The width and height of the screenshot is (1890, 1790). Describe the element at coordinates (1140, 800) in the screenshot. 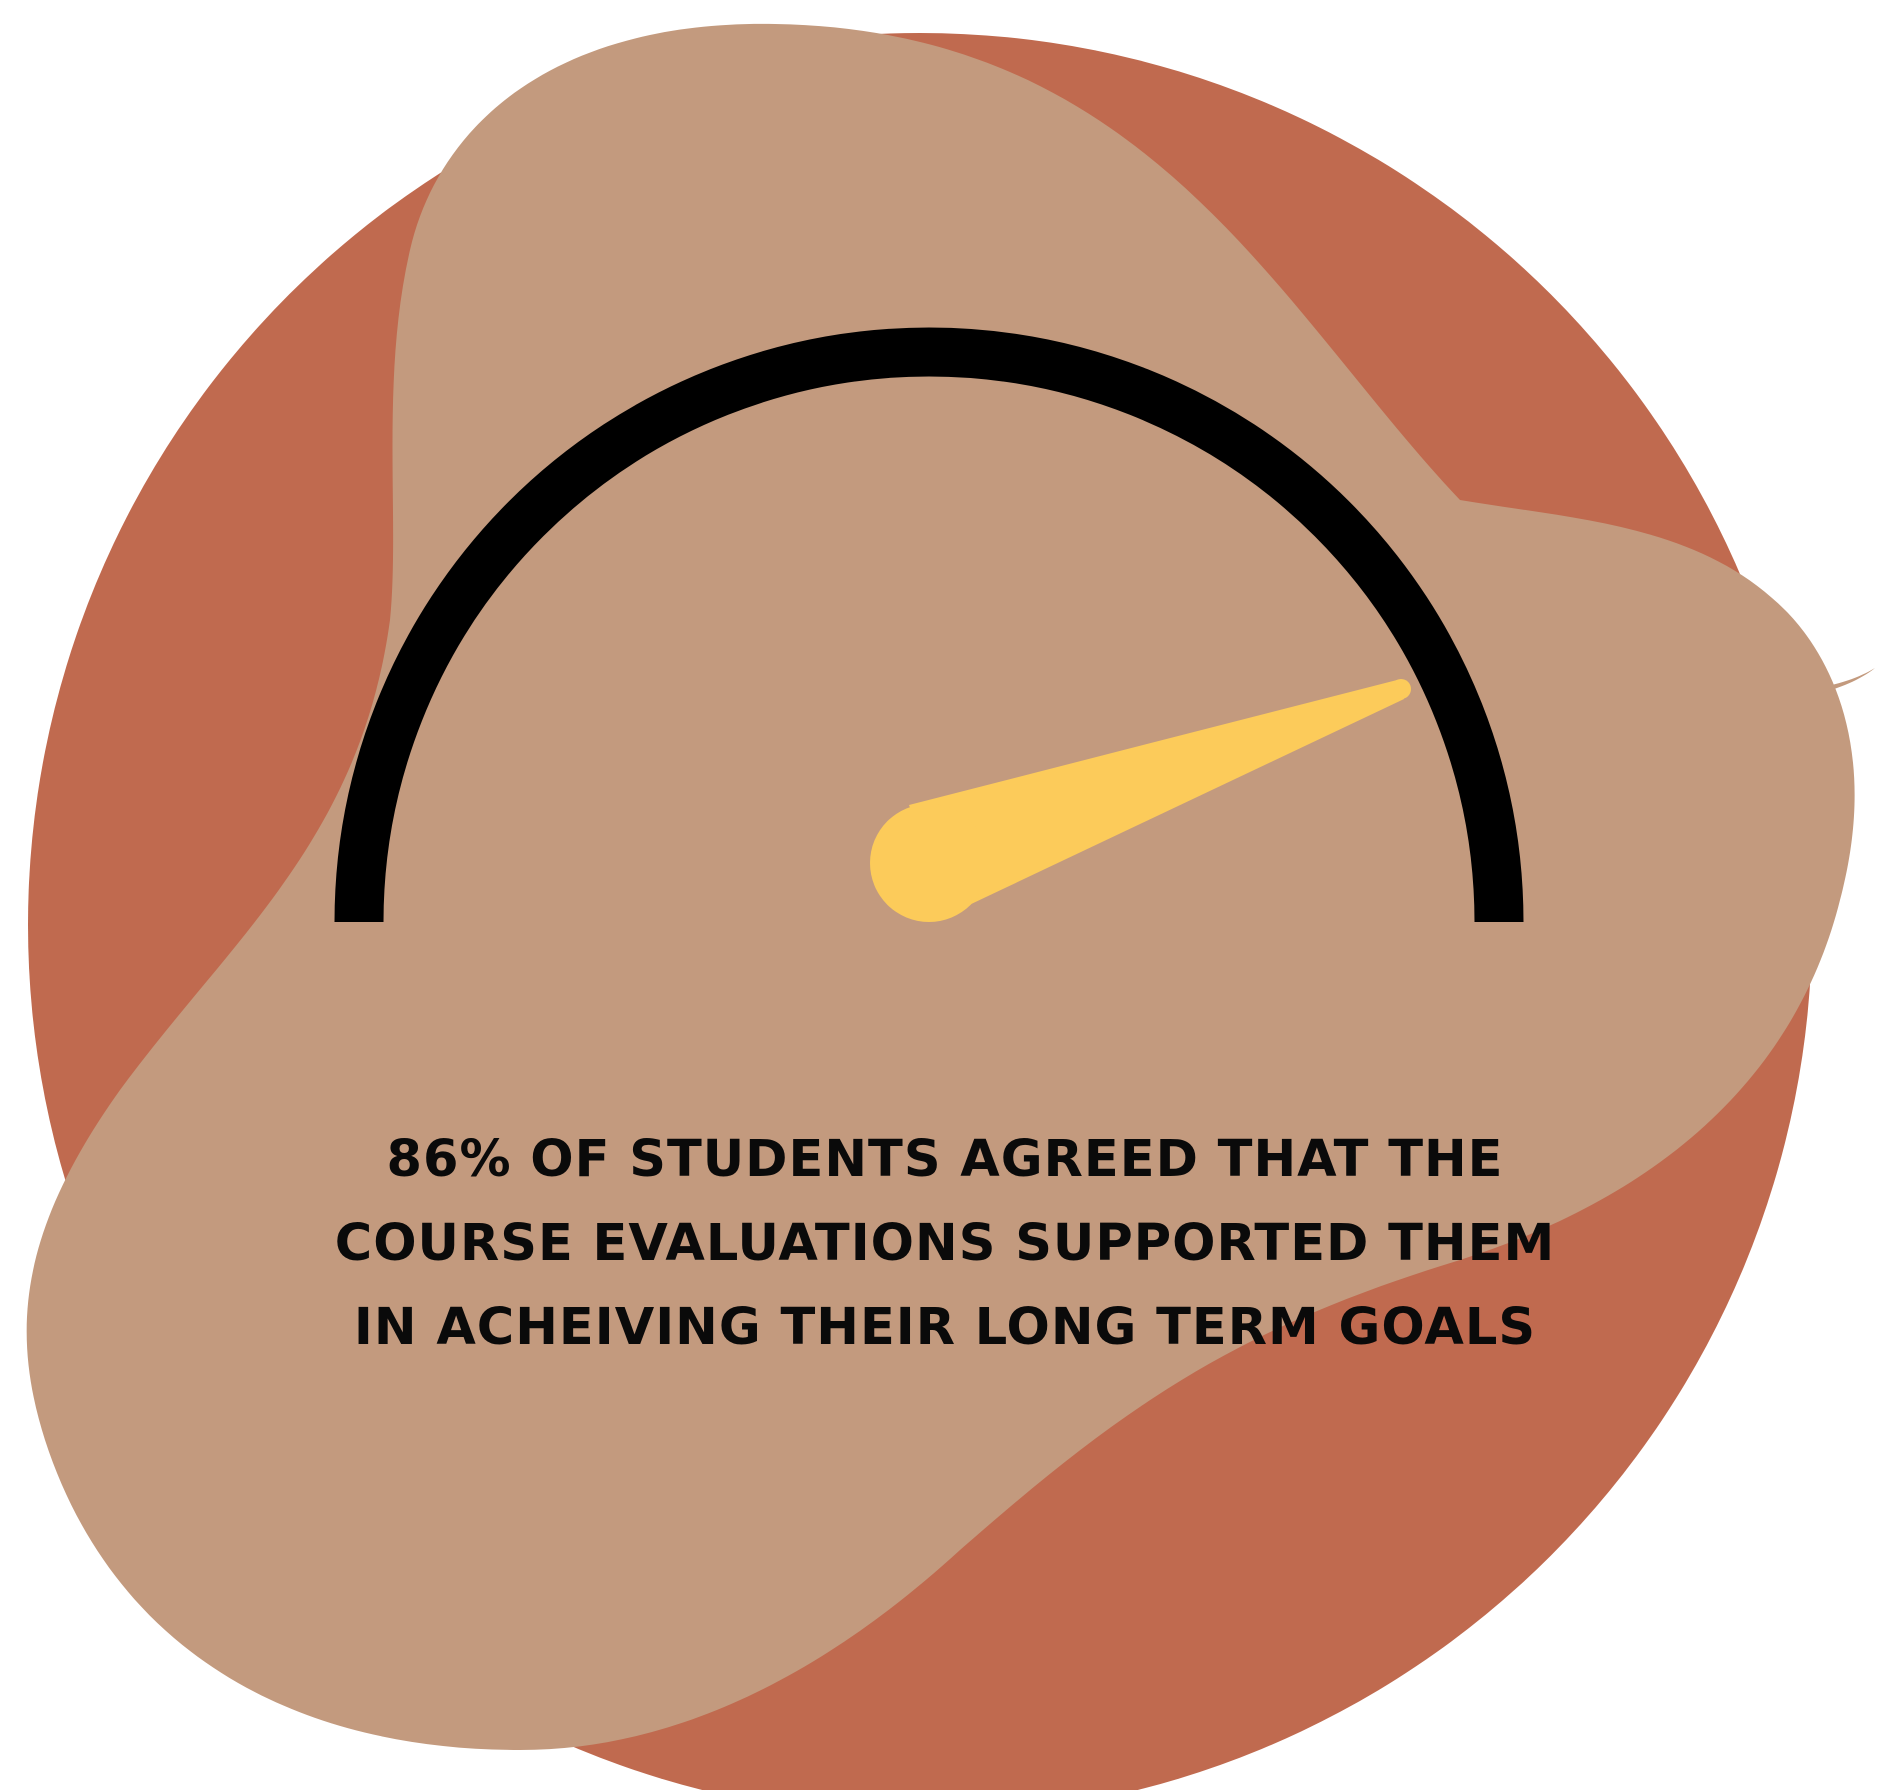

I see `gauge-needle` at that location.